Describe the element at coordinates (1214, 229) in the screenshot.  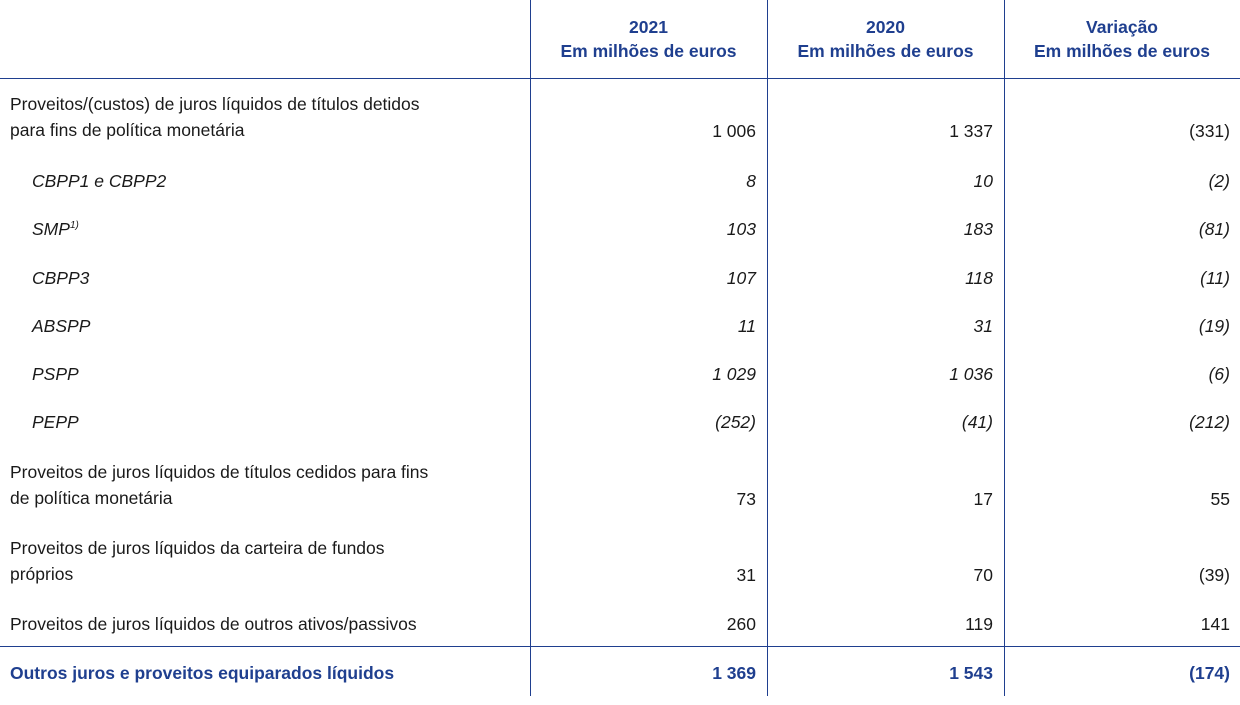
I see `value-change: (81)` at that location.